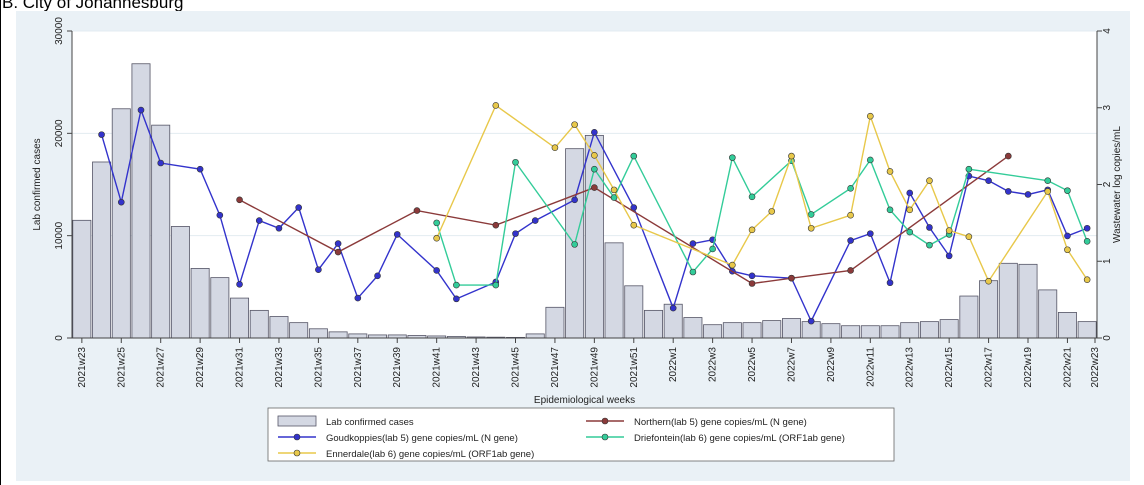 The width and height of the screenshot is (1144, 485). What do you see at coordinates (82, 367) in the screenshot?
I see `x-tick-label: 2021w23` at bounding box center [82, 367].